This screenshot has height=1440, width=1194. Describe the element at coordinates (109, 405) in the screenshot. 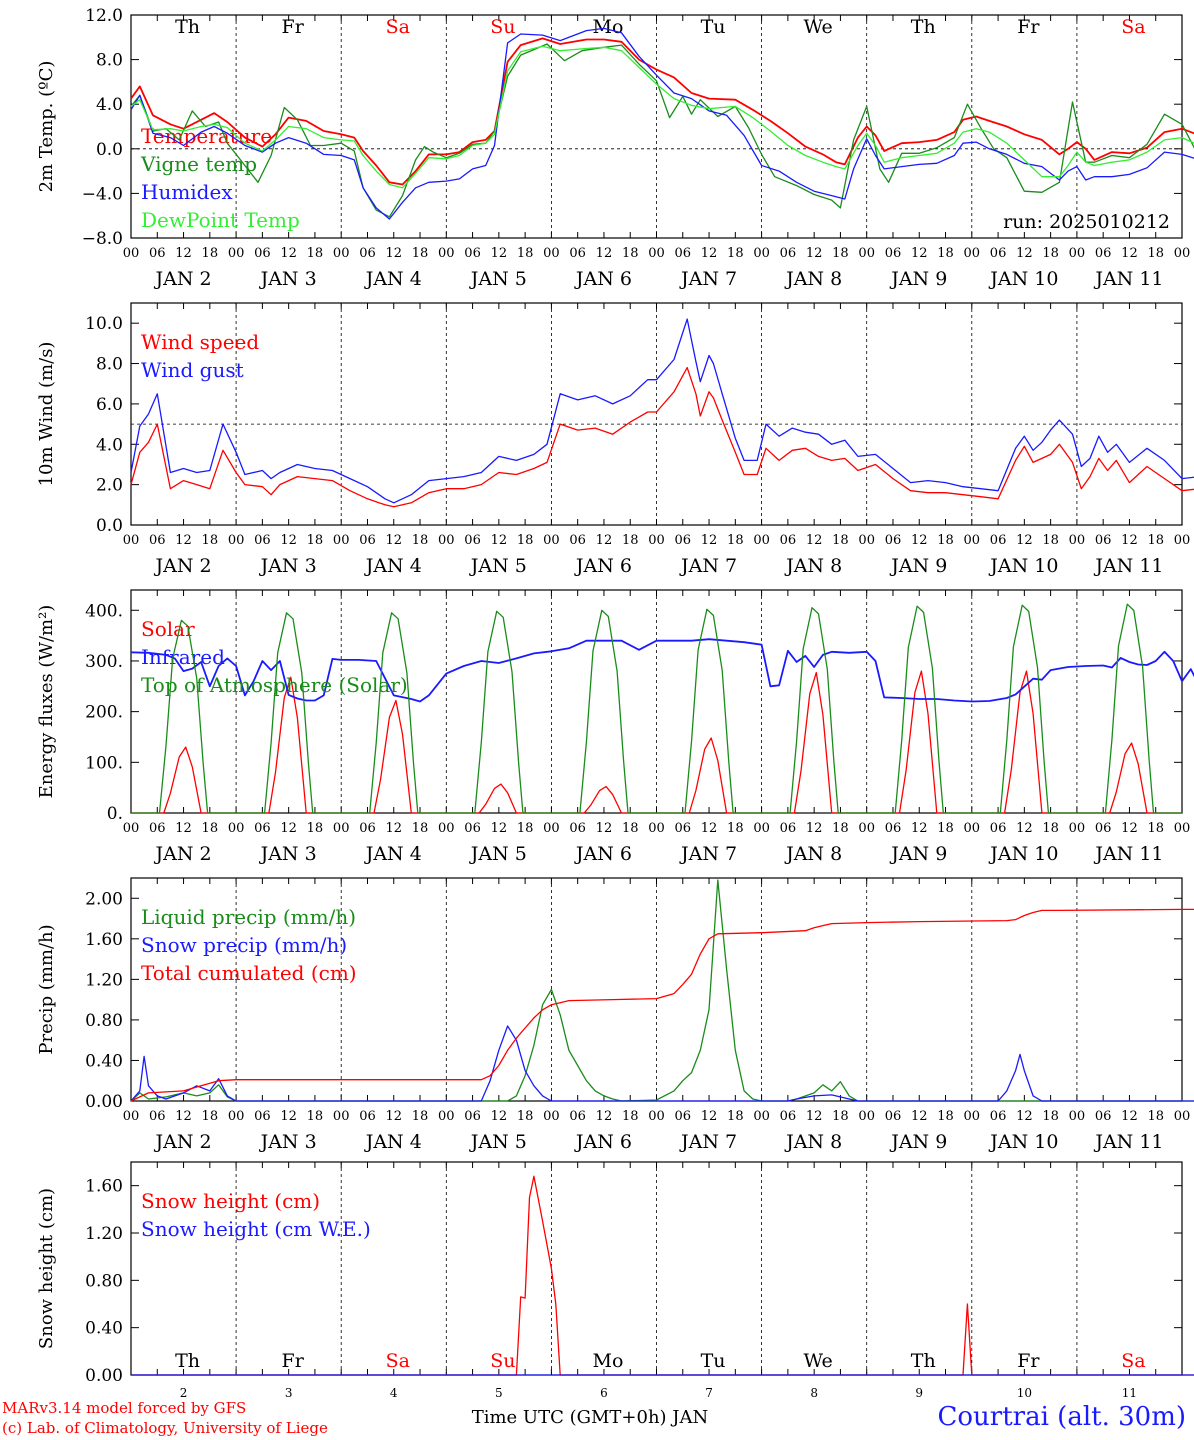

I see `y-tick-label: 6.0` at that location.